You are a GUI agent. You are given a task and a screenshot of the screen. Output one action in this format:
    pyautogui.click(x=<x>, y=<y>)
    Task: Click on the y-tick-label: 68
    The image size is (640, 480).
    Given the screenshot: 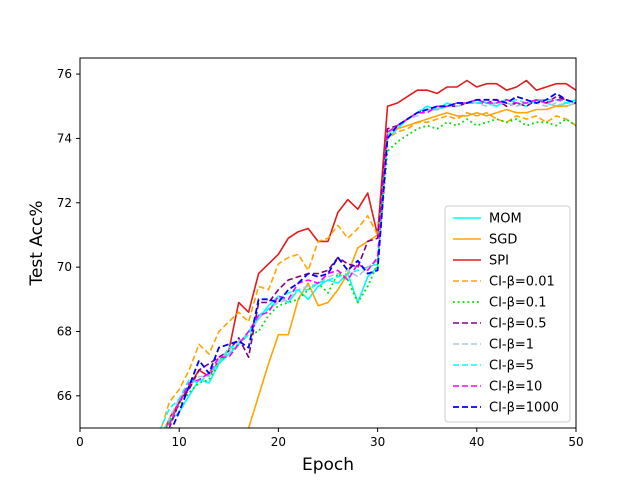 What is the action you would take?
    pyautogui.click(x=64, y=331)
    